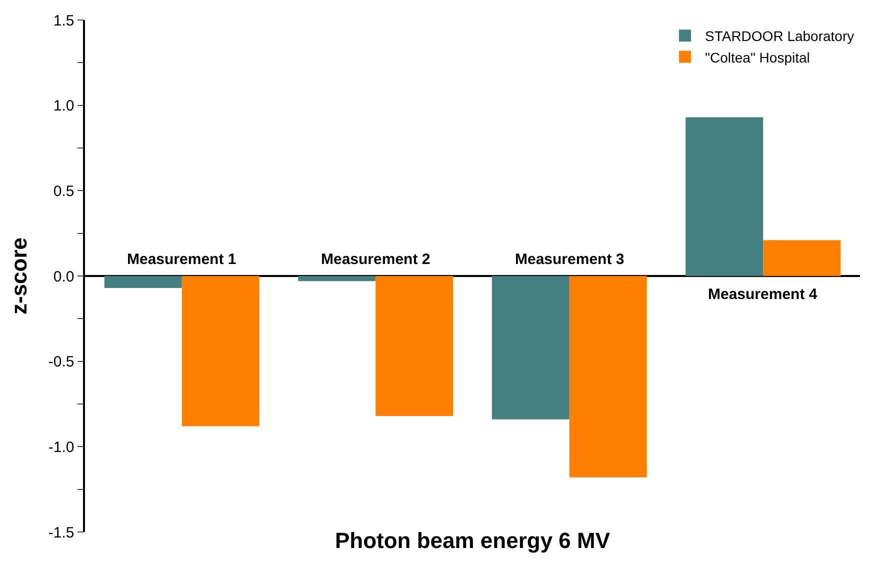  I want to click on y-tick-label: 1.0, so click(63, 106).